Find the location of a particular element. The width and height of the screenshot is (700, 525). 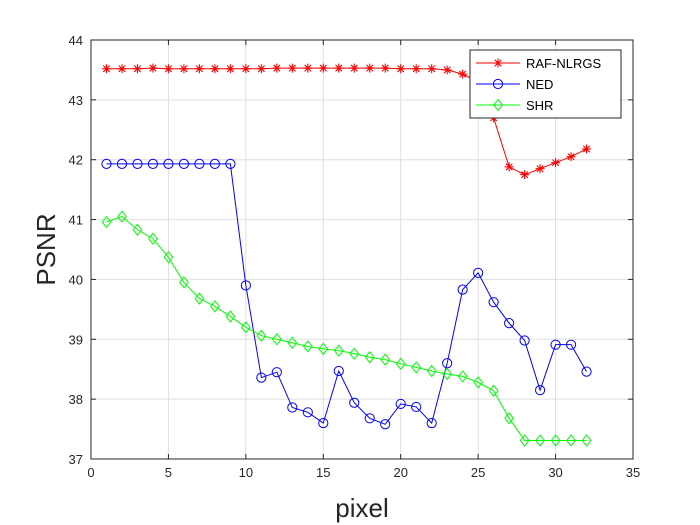

y-tick-label: 41 is located at coordinates (76, 220).